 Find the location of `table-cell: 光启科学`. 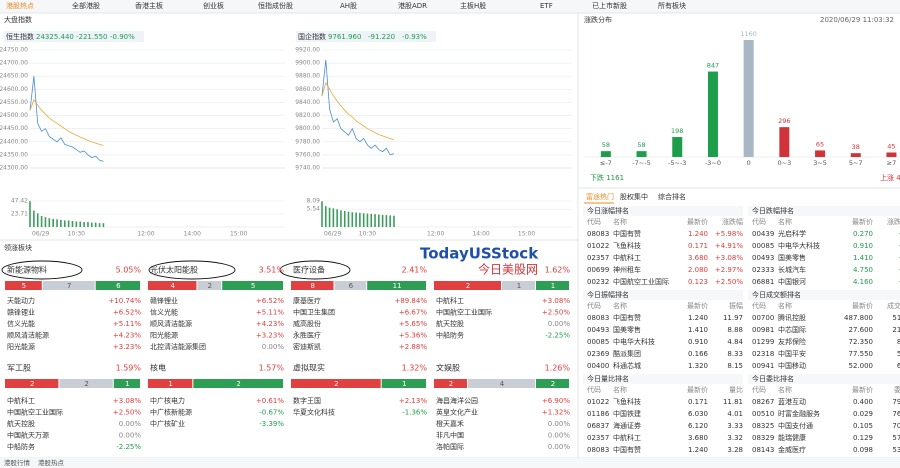

table-cell: 光启科学 is located at coordinates (792, 233).